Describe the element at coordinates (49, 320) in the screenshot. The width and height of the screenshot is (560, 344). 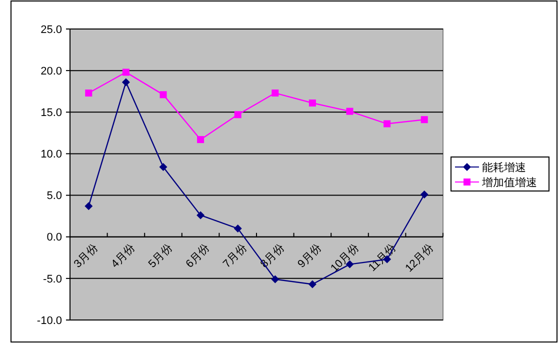
I see `y-tick-label: -10.0` at that location.